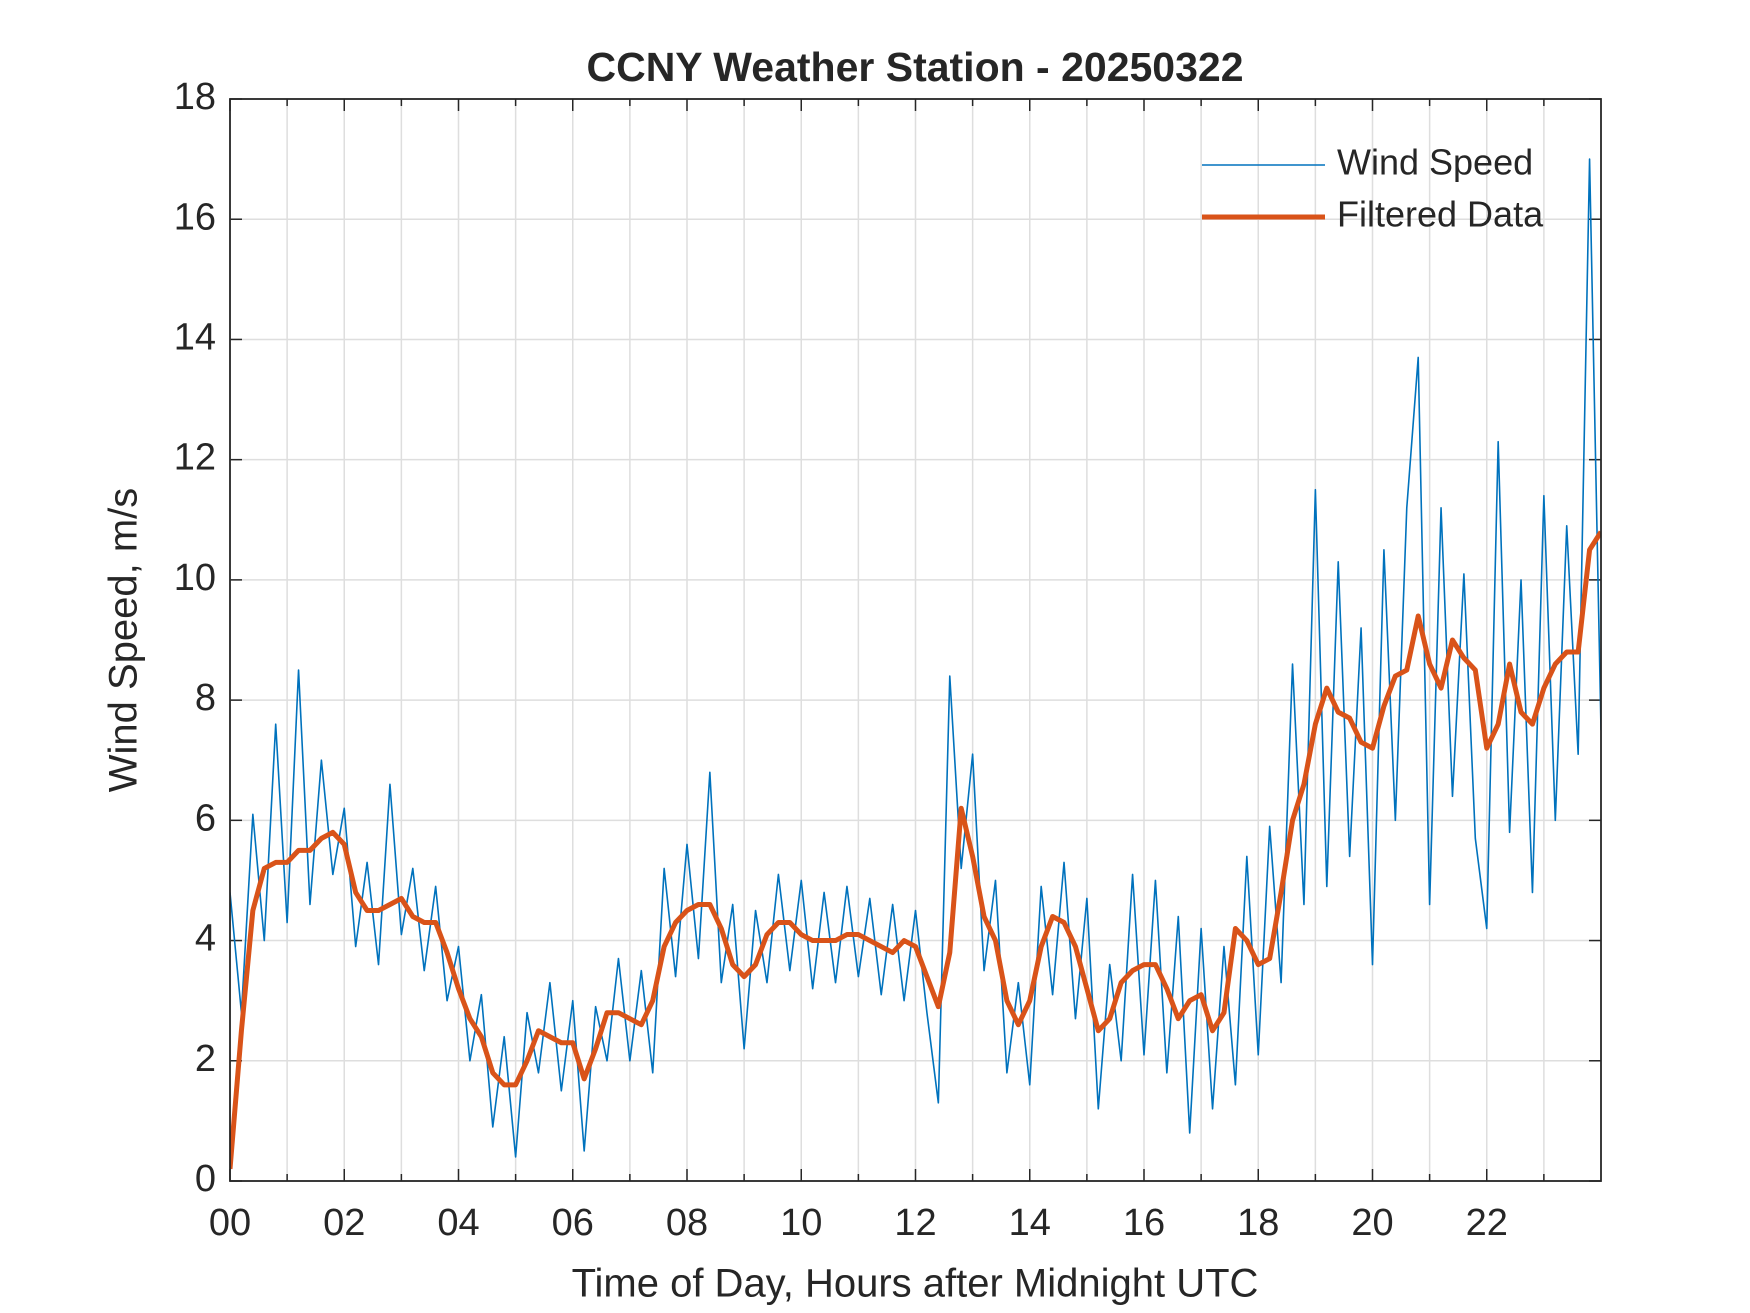 This screenshot has height=1313, width=1750. I want to click on y-tick-label: 8, so click(205, 698).